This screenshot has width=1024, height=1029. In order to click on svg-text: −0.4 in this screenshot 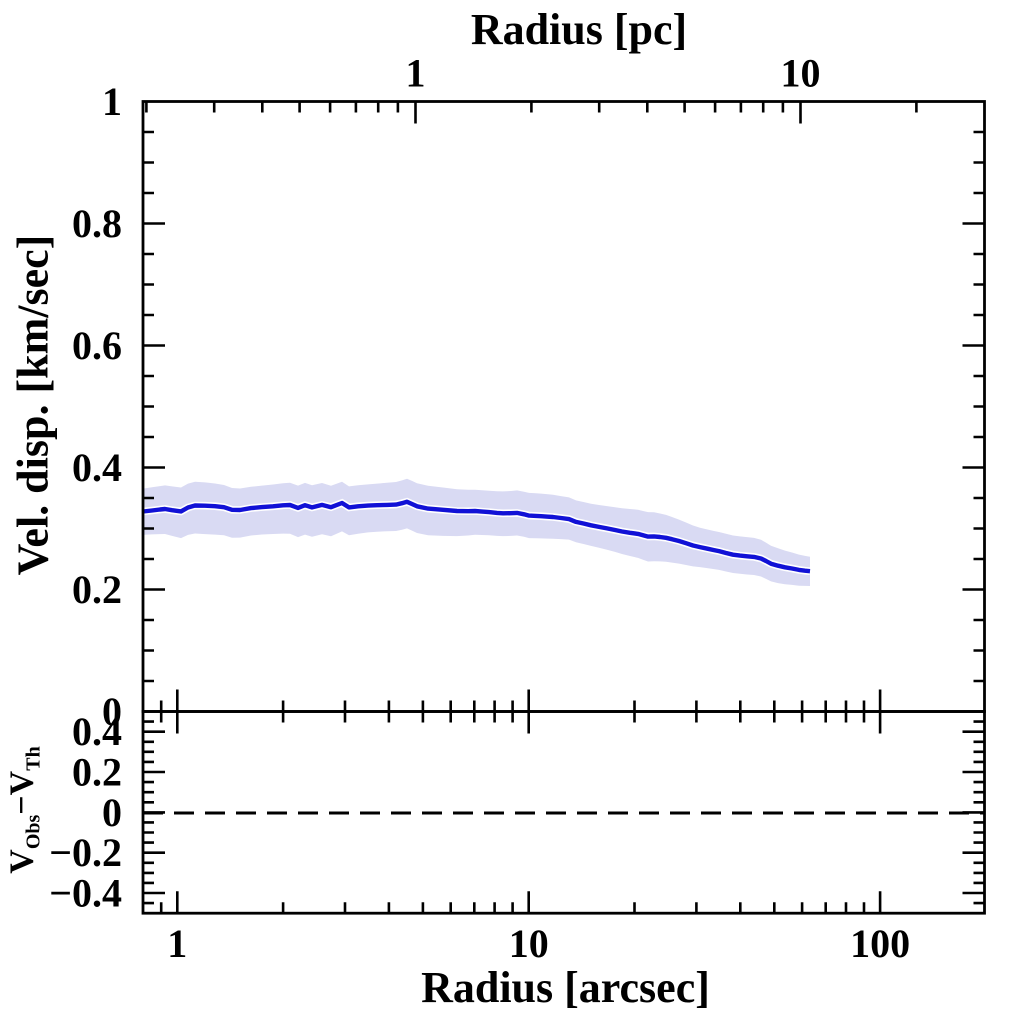, I will do `click(85, 893)`.